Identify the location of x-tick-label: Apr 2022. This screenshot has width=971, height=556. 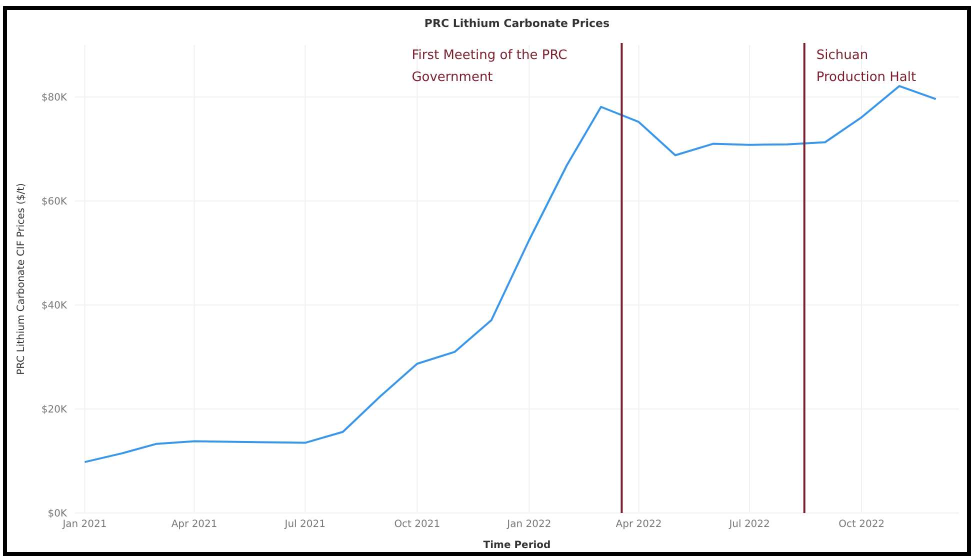
(639, 524).